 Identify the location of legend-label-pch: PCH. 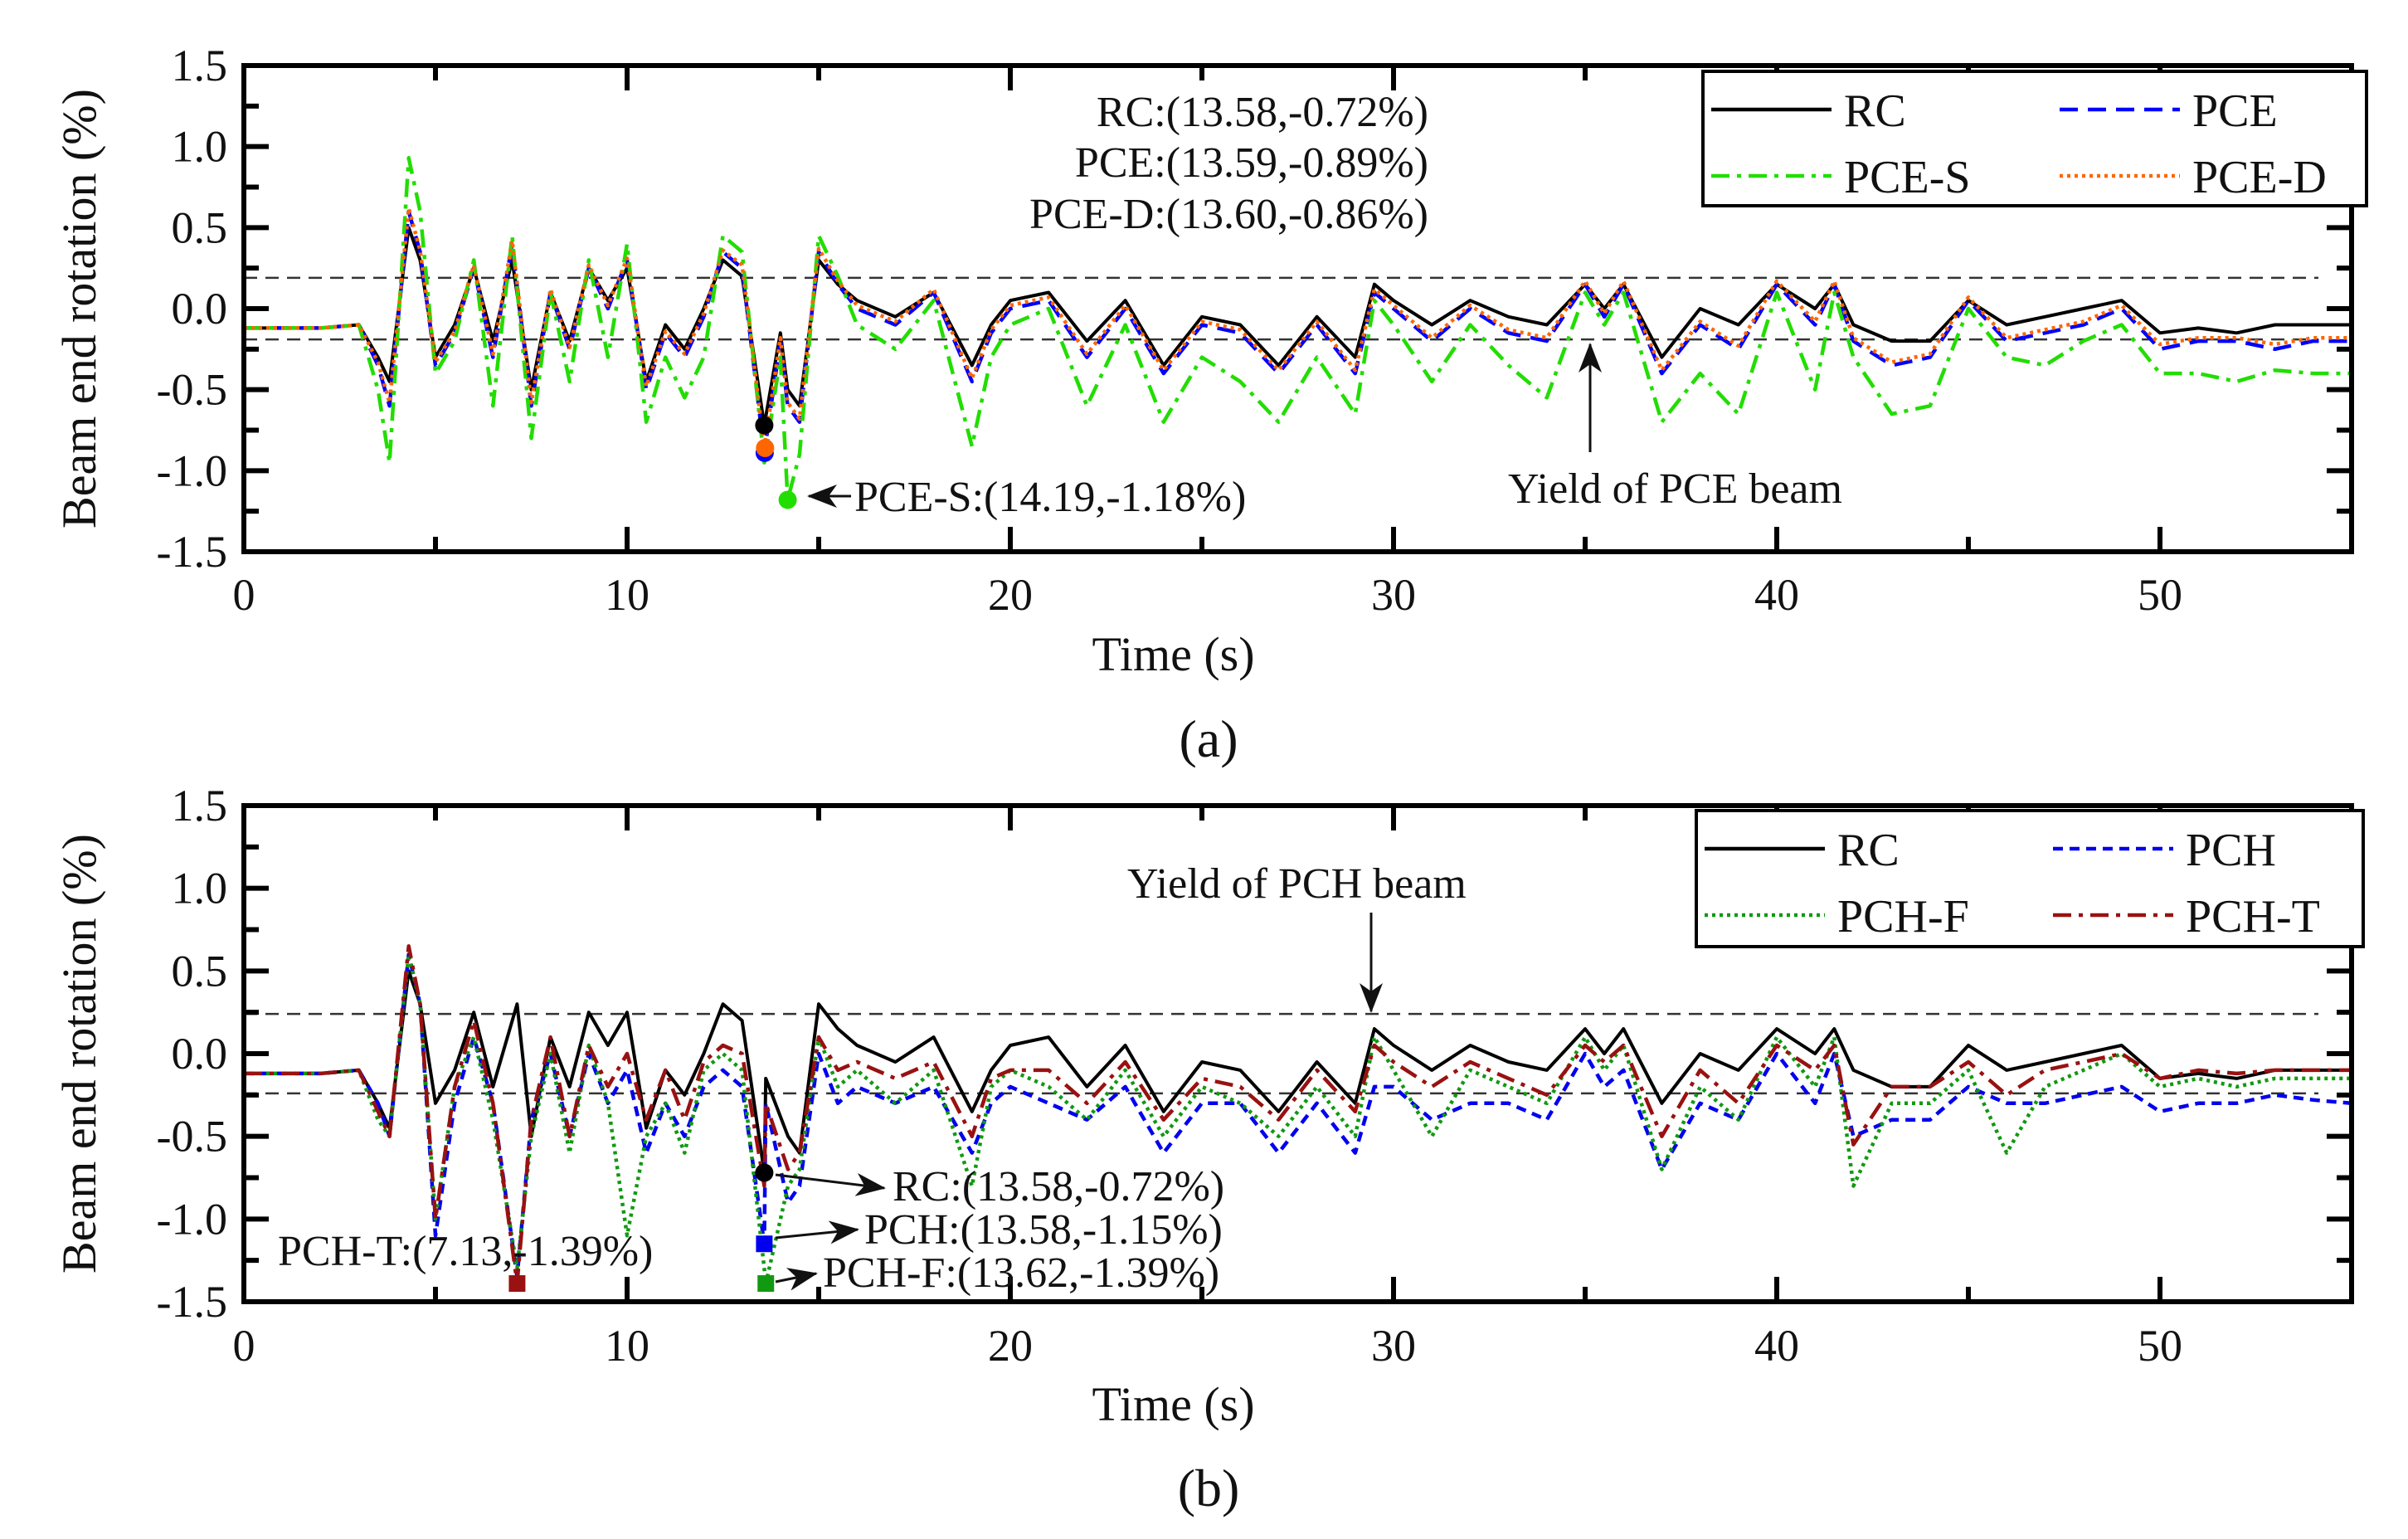
(2231, 850).